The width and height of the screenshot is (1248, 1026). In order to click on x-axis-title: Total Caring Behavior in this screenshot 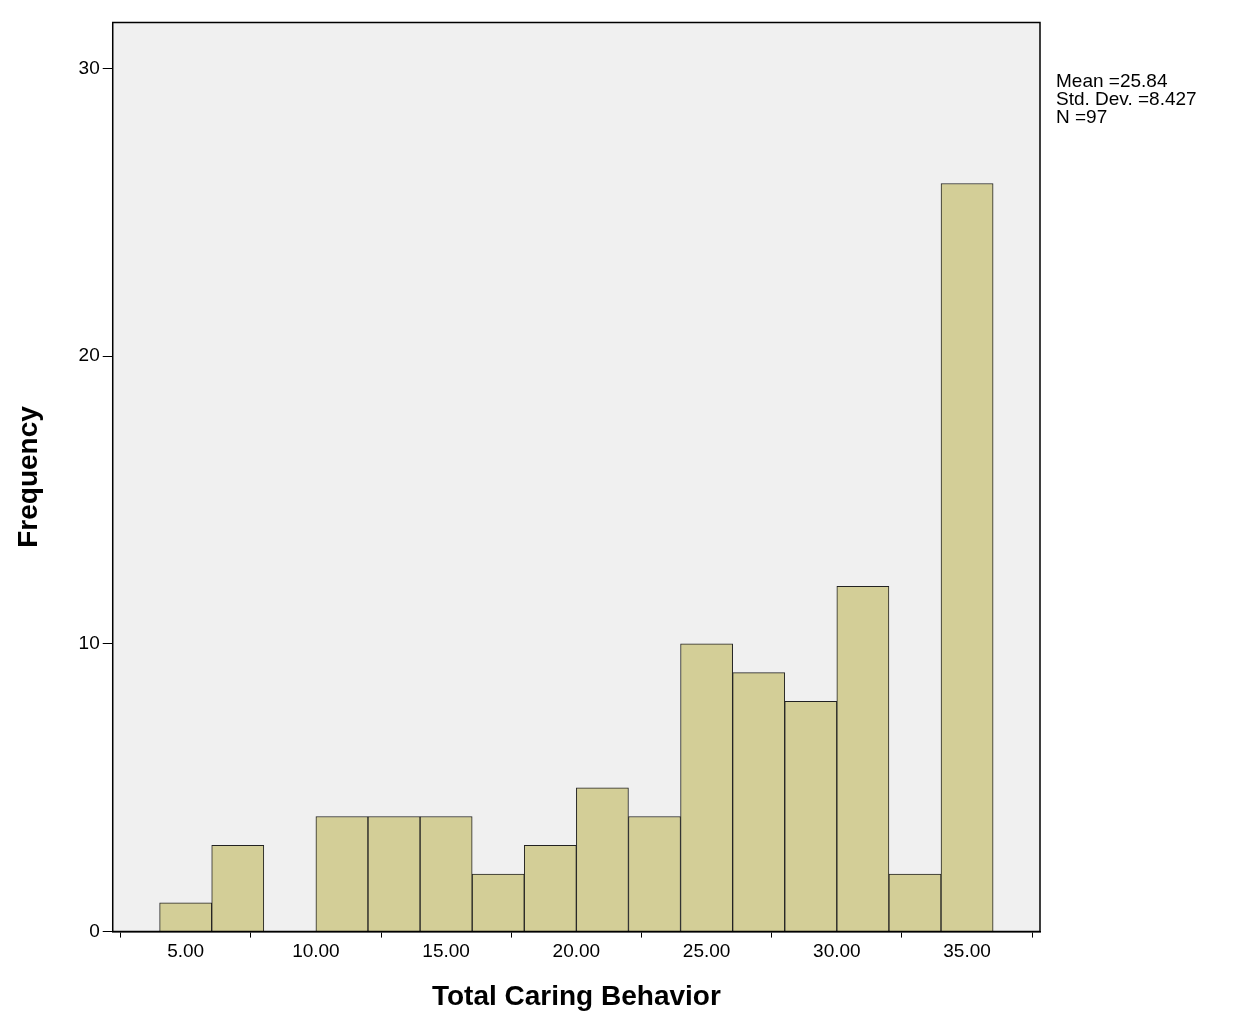, I will do `click(576, 995)`.